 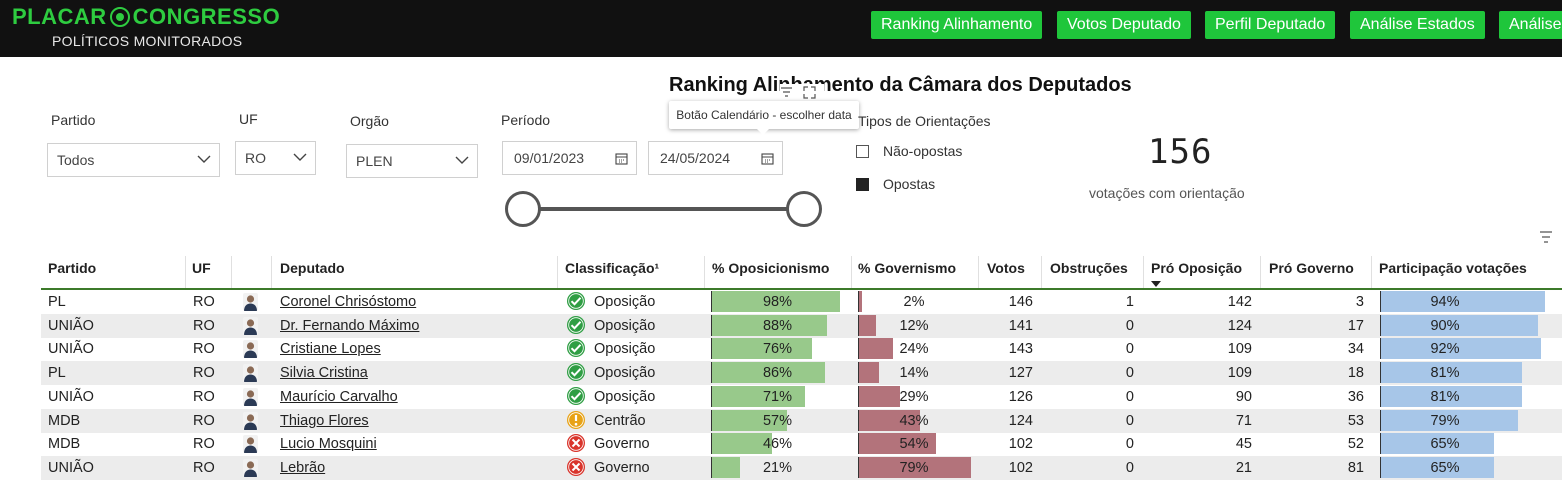 I want to click on uf-dropdown: RO, so click(x=275, y=158).